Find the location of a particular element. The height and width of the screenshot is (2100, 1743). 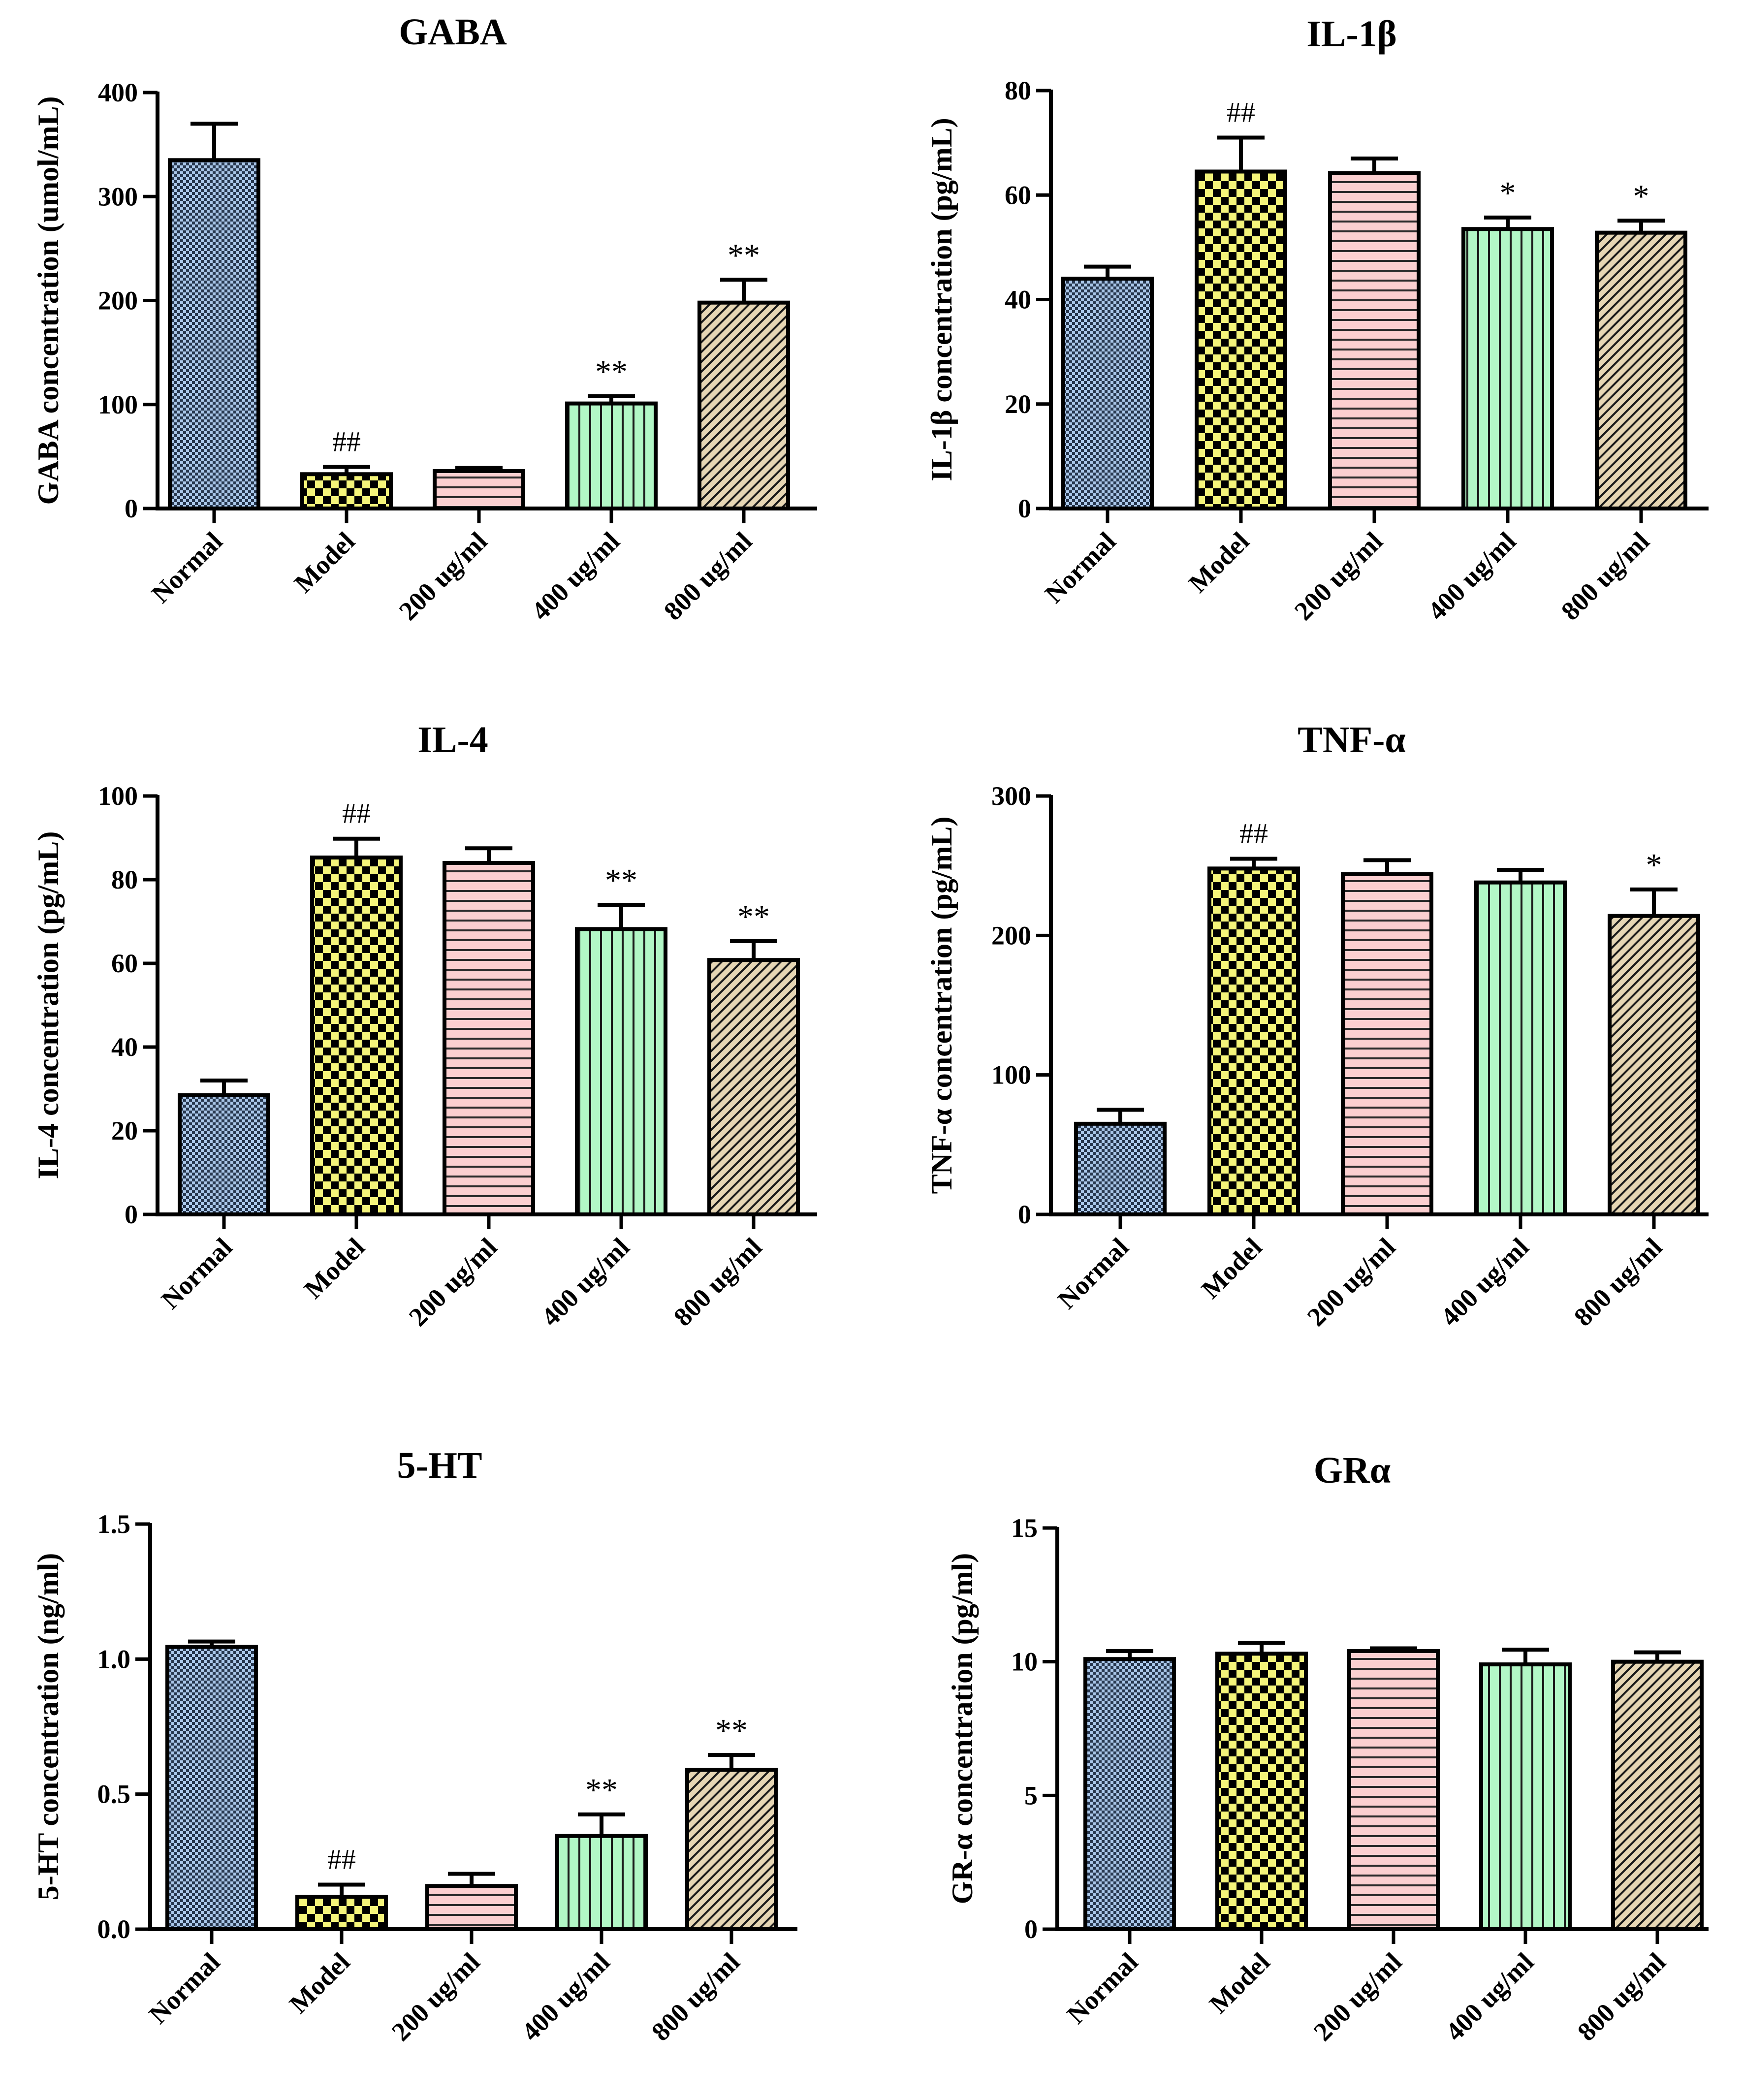

y-tick-label: 0.0 is located at coordinates (114, 1929).